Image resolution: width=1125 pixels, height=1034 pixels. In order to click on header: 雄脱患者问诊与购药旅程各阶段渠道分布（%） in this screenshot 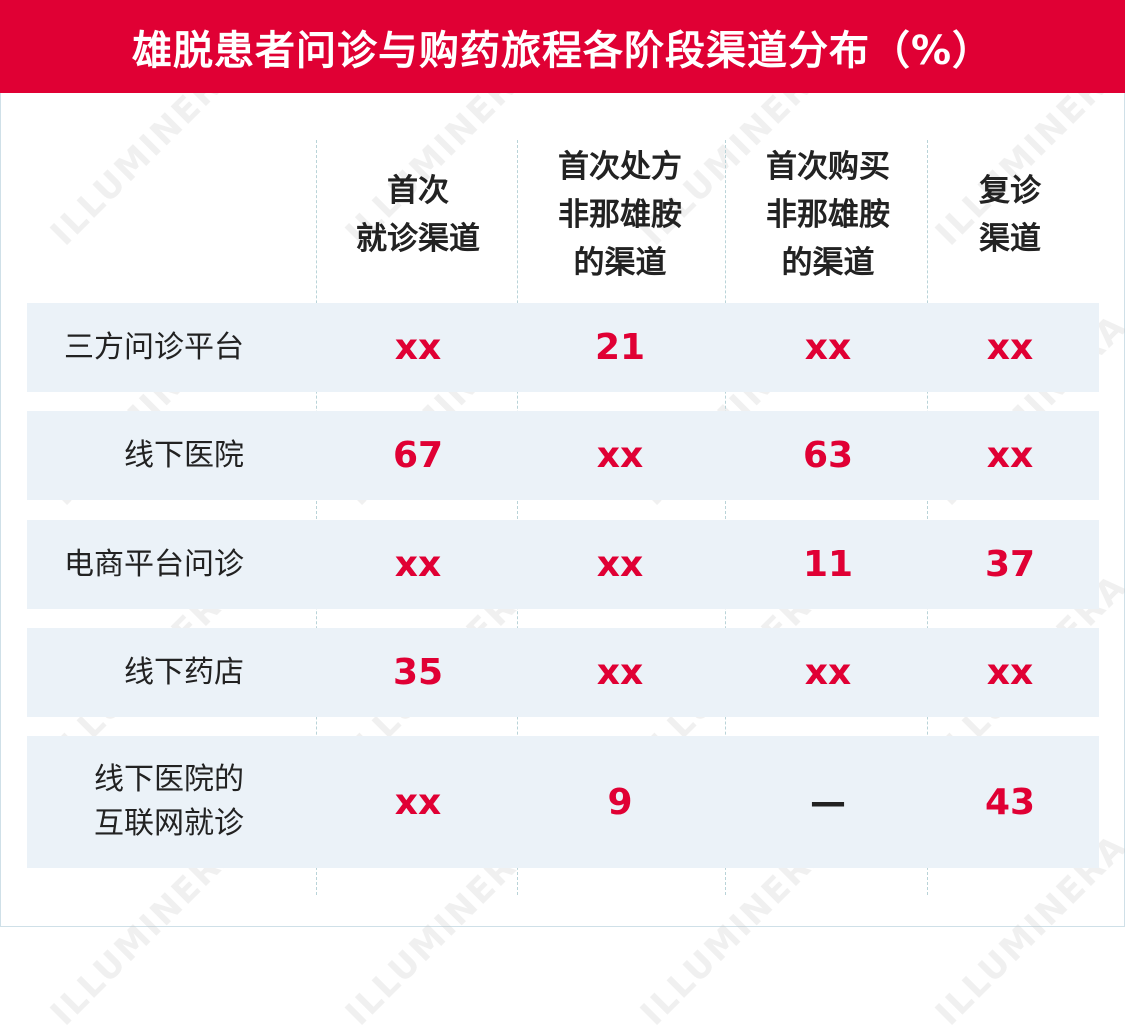, I will do `click(562, 46)`.